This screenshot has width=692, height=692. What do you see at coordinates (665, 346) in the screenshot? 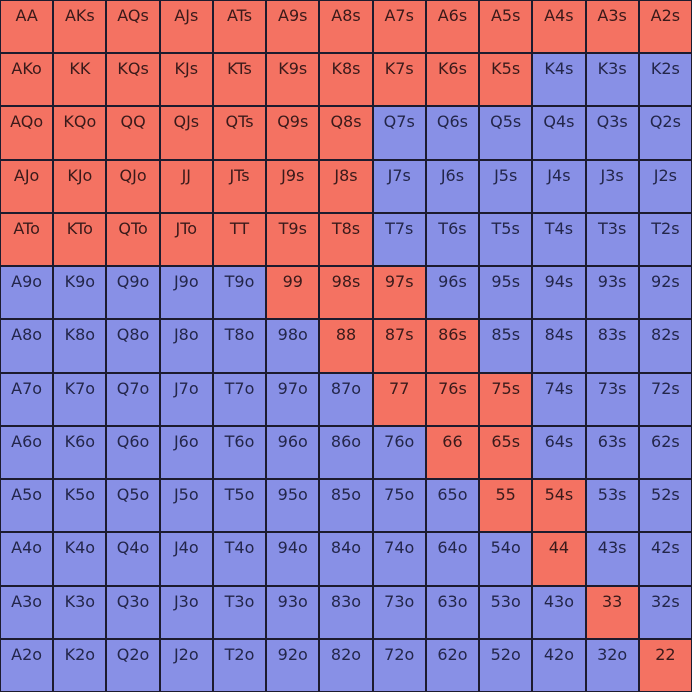
I see `hand-cell-82s: 82s` at bounding box center [665, 346].